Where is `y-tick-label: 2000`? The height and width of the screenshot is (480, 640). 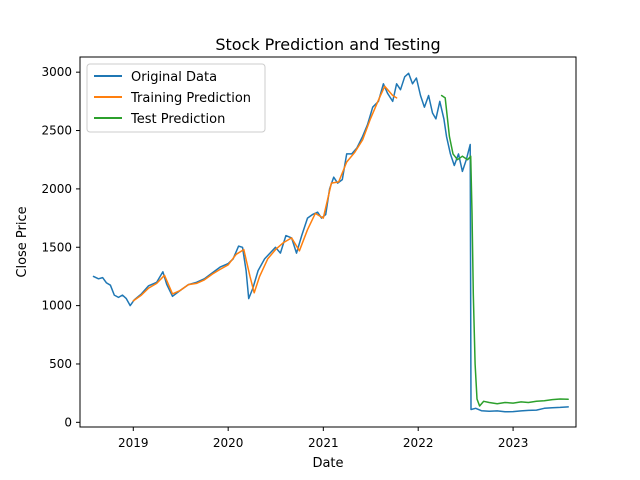
y-tick-label: 2000 is located at coordinates (56, 189).